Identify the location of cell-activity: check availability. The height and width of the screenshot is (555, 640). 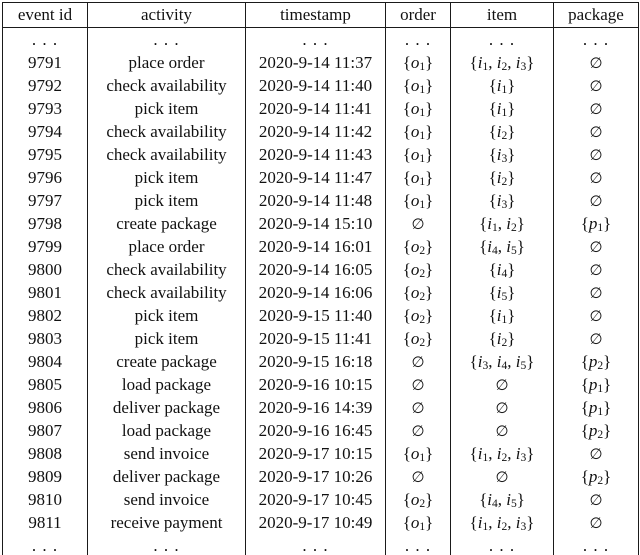
(166, 269).